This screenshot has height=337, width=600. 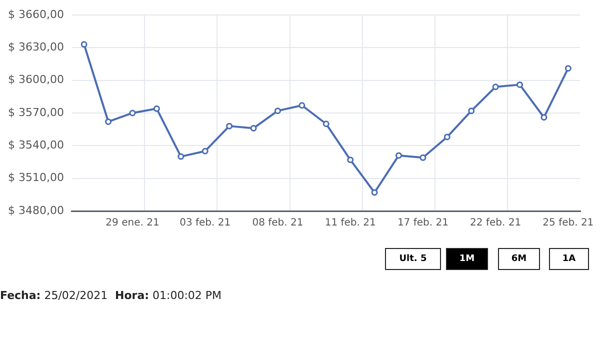 What do you see at coordinates (496, 223) in the screenshot?
I see `x-tick-label: 22 feb. 21` at bounding box center [496, 223].